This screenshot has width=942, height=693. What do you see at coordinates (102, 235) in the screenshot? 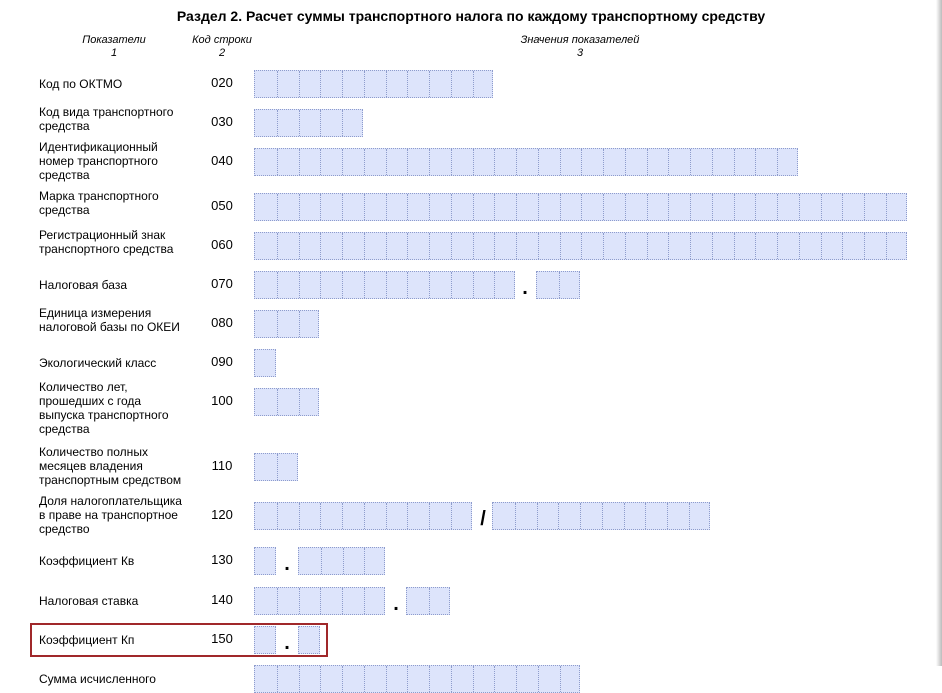
I see `row-label: Регистрационный знак` at bounding box center [102, 235].